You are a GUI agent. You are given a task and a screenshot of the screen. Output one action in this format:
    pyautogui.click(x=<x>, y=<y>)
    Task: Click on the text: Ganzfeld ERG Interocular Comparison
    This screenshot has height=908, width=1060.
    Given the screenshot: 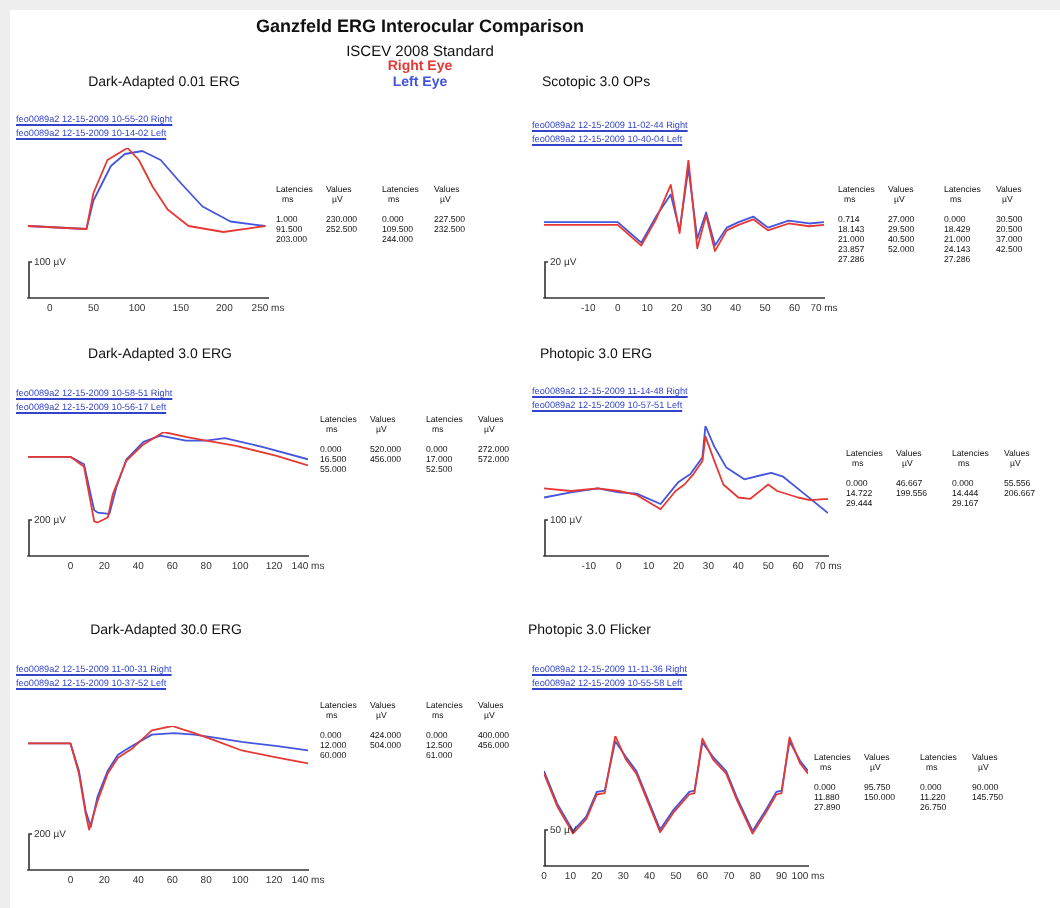 What is the action you would take?
    pyautogui.click(x=420, y=26)
    